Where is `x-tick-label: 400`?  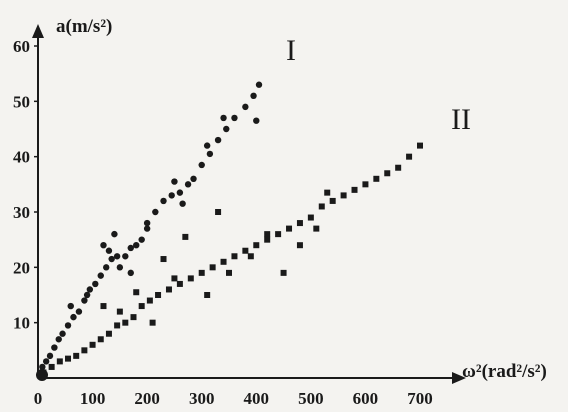
x-tick-label: 400 is located at coordinates (257, 398).